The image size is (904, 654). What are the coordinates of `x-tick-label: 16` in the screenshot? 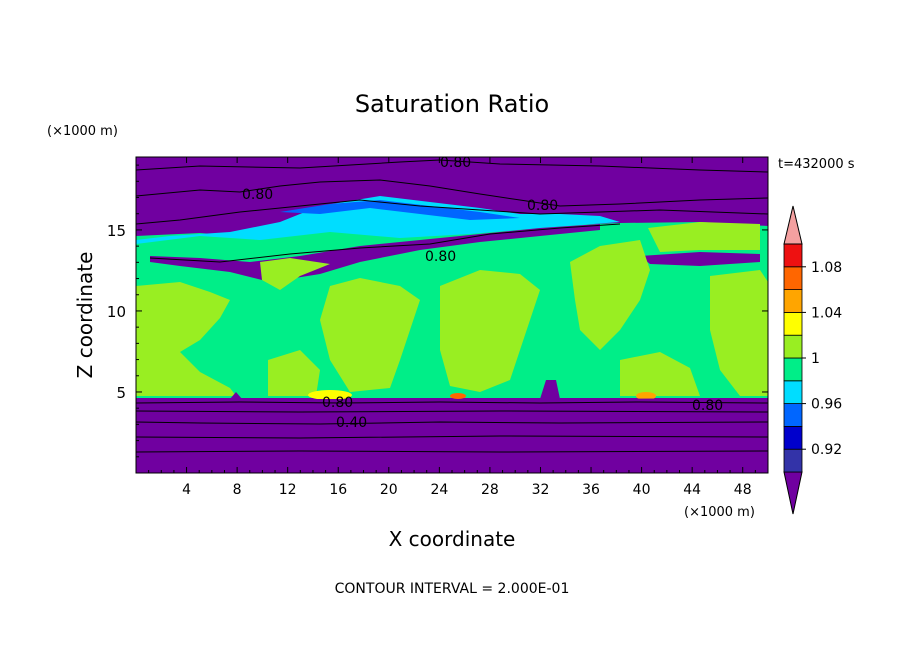 It's located at (338, 490).